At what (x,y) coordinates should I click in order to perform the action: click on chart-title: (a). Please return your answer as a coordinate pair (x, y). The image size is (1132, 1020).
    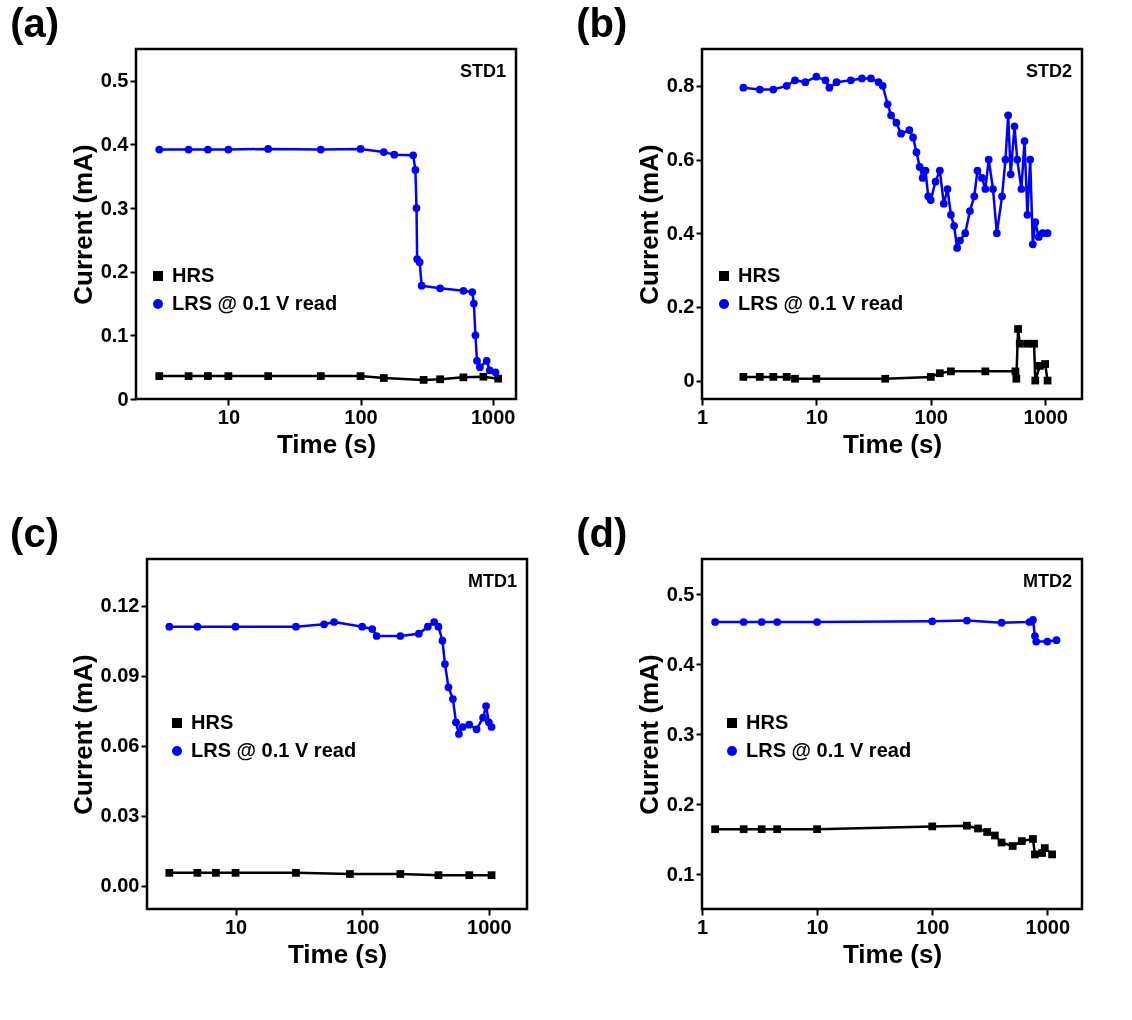
    Looking at the image, I should click on (35, 23).